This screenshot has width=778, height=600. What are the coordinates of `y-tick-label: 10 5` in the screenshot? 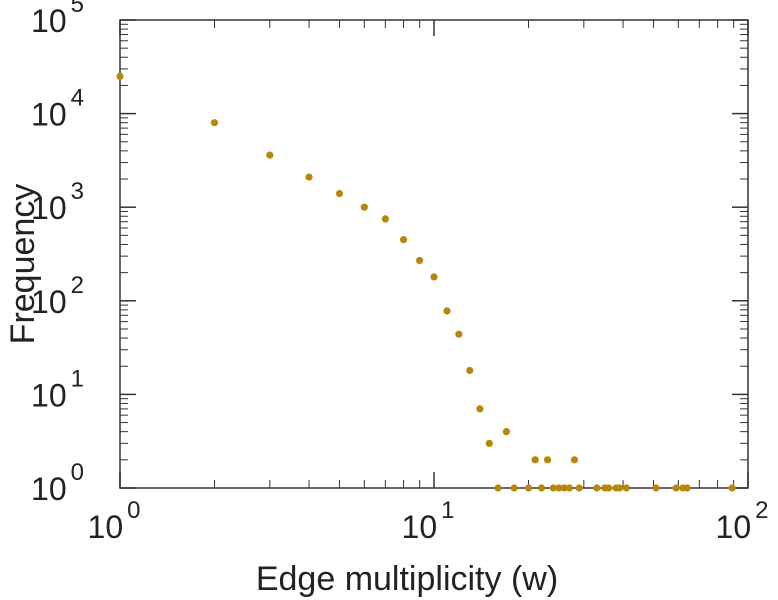 It's located at (57, 19).